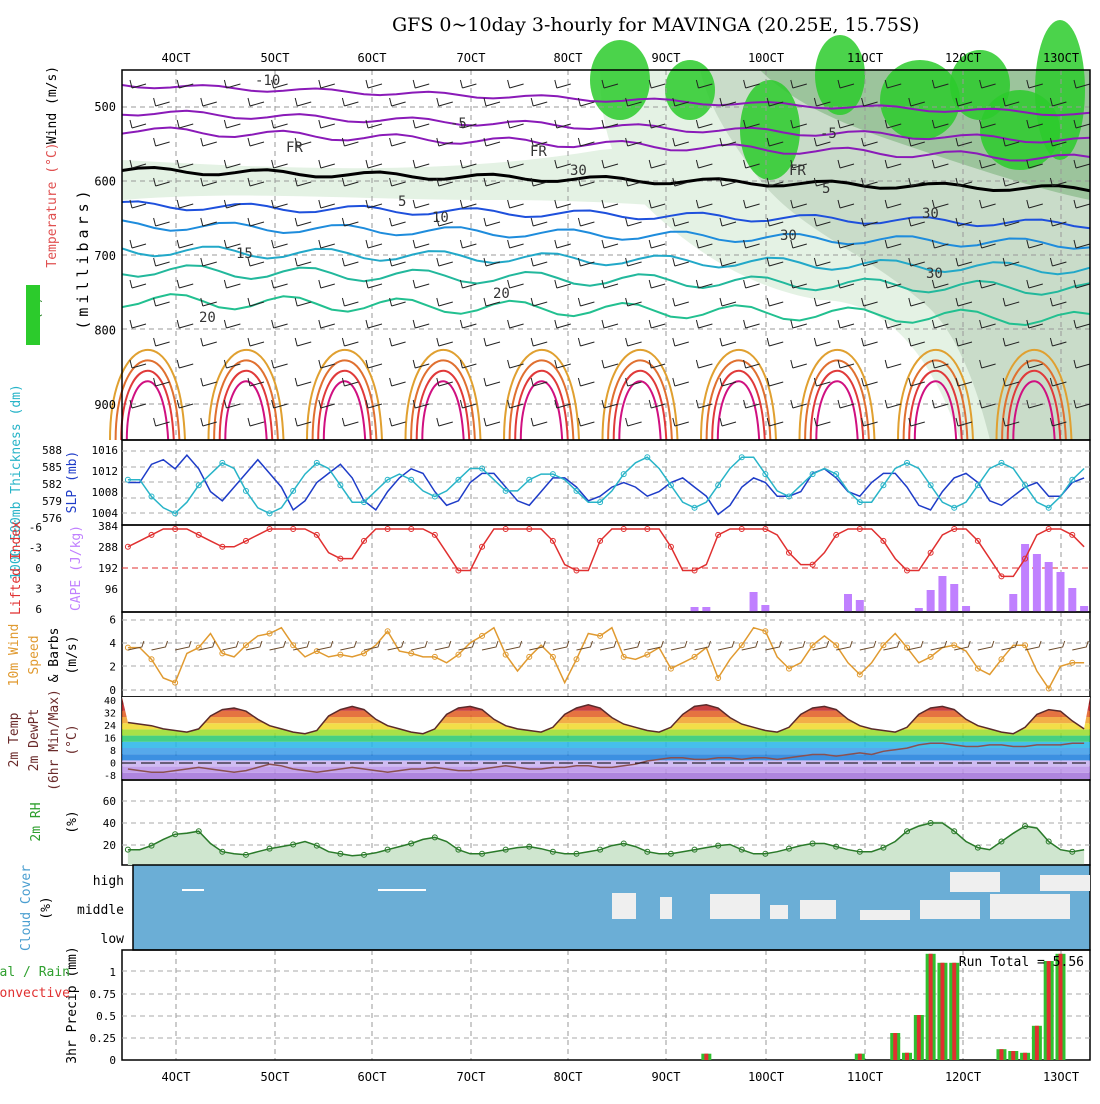 This screenshot has width=1100, height=1104. Describe the element at coordinates (1061, 1077) in the screenshot. I see `day-tick-bottom: 13OCT` at that location.